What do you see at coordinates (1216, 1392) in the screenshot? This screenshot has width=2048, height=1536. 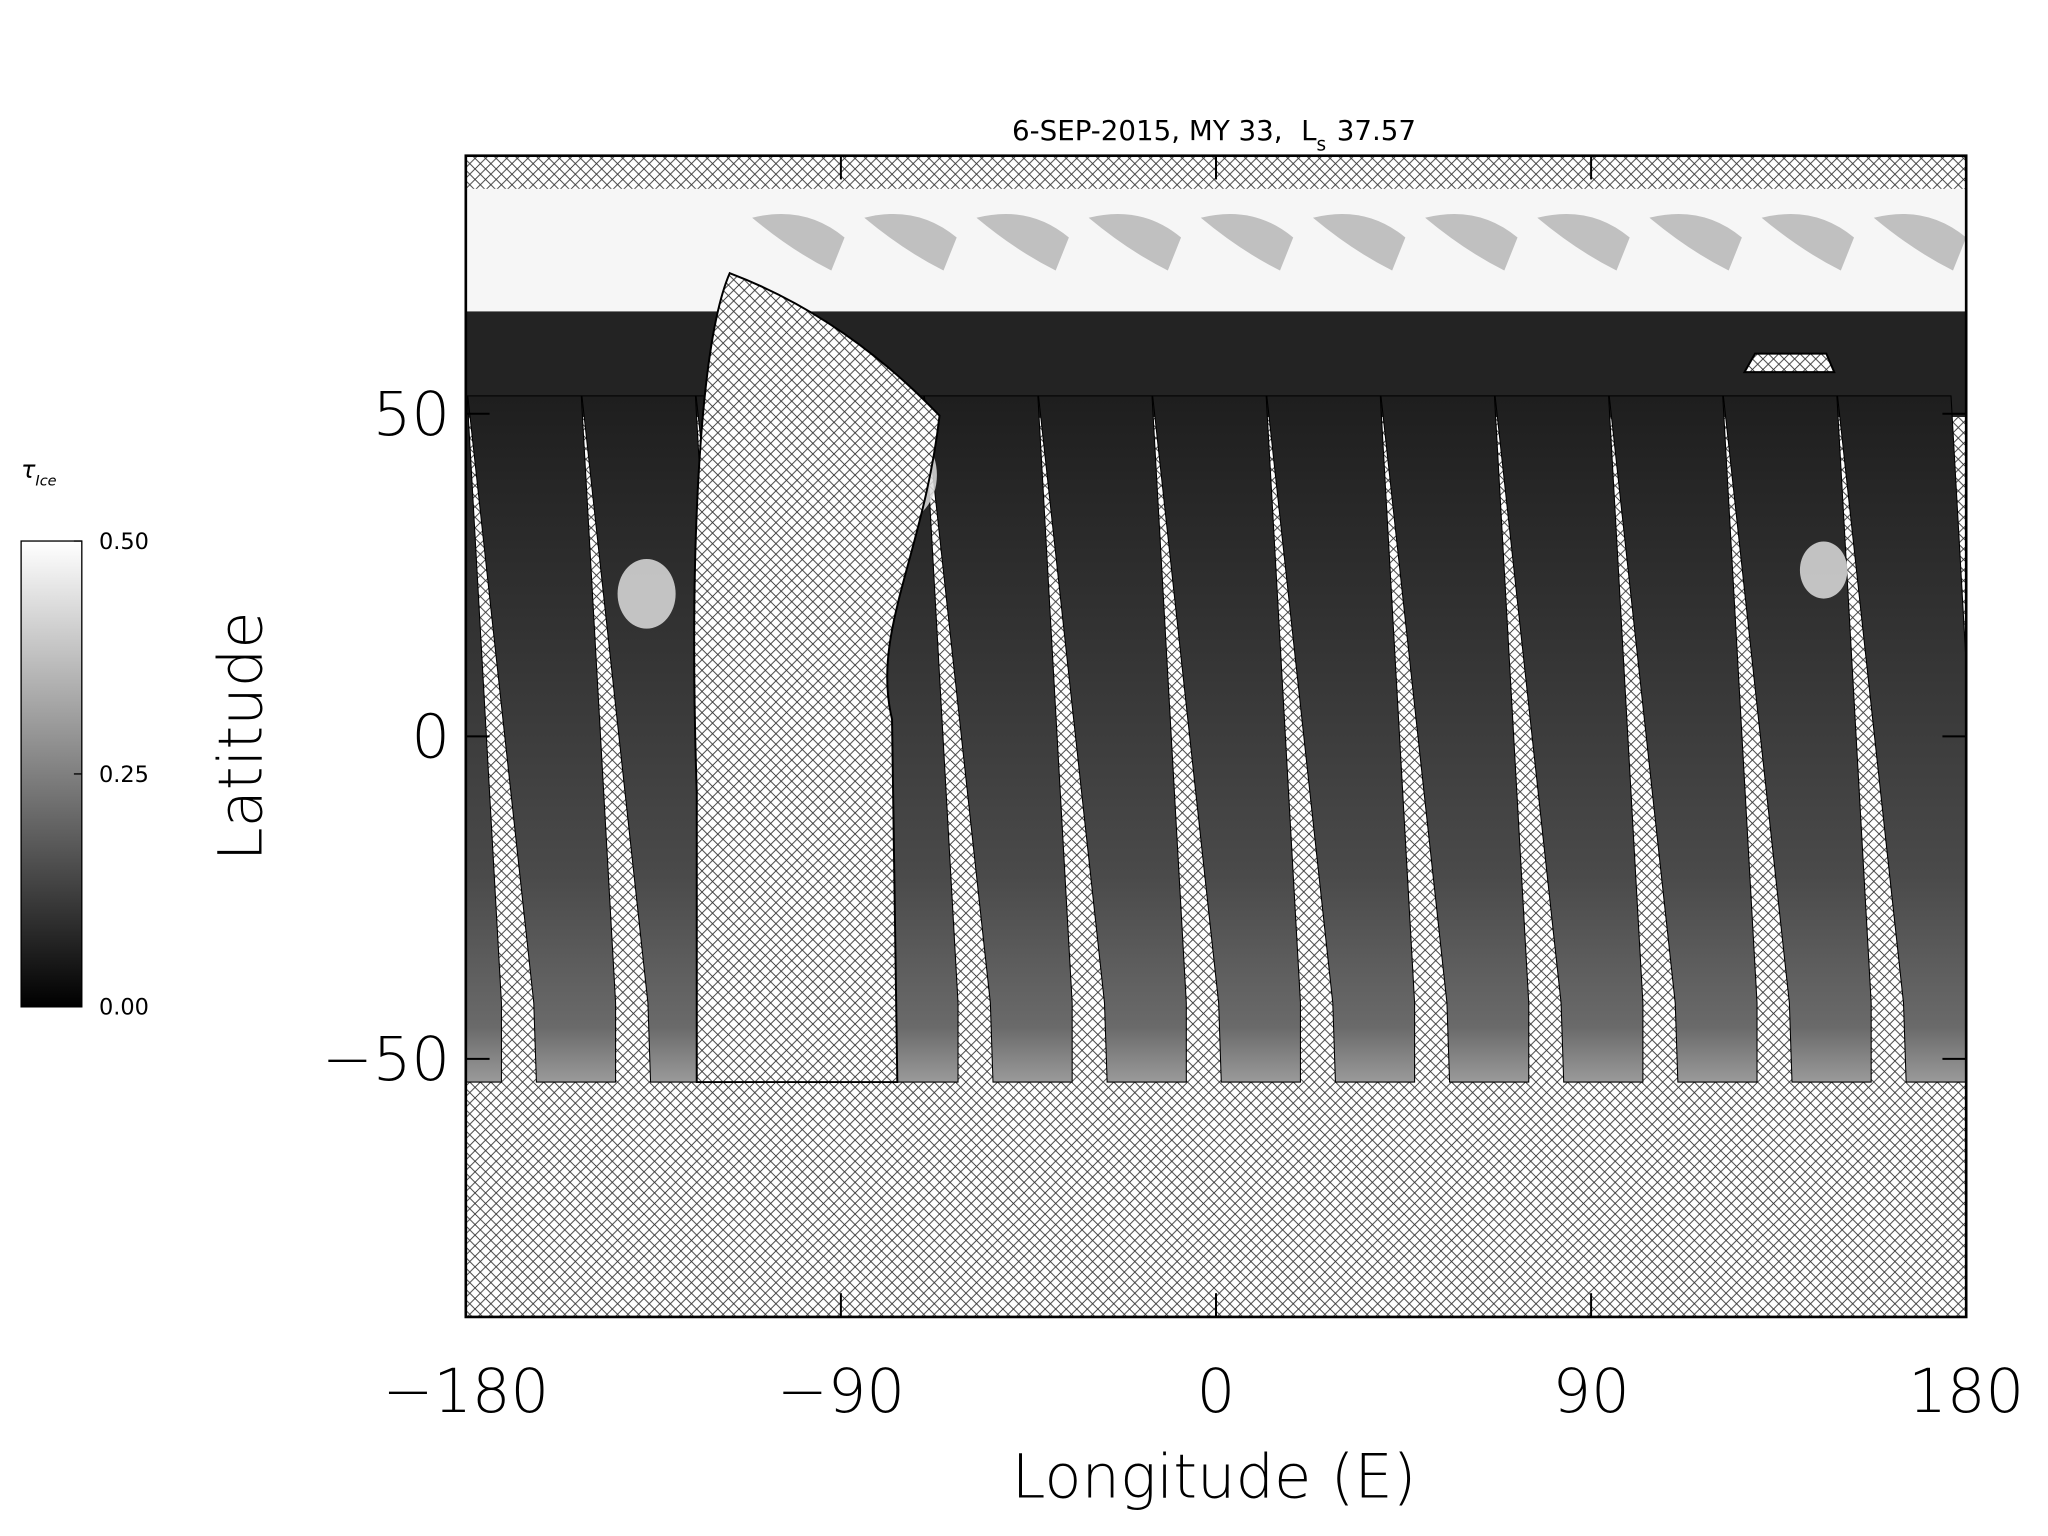 I see `x-tick-label: 0` at bounding box center [1216, 1392].